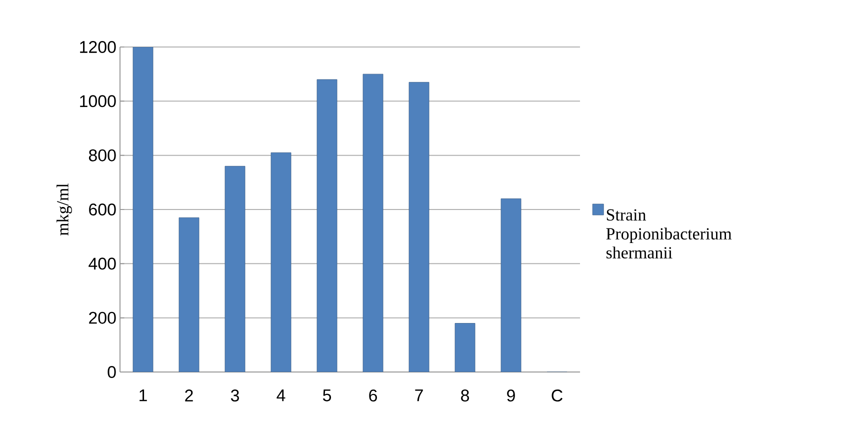  I want to click on x-tick-label: 7, so click(419, 396).